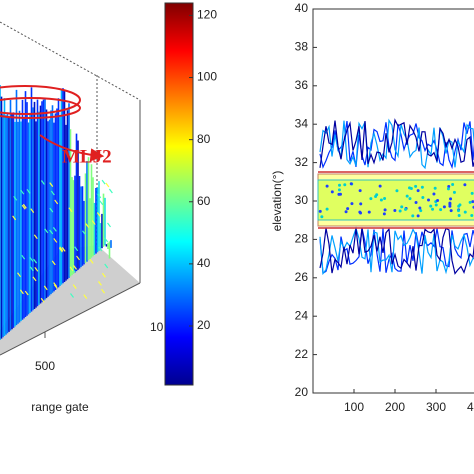 Image resolution: width=474 pixels, height=474 pixels. What do you see at coordinates (302, 200) in the screenshot?
I see `y-tick-label: 30` at bounding box center [302, 200].